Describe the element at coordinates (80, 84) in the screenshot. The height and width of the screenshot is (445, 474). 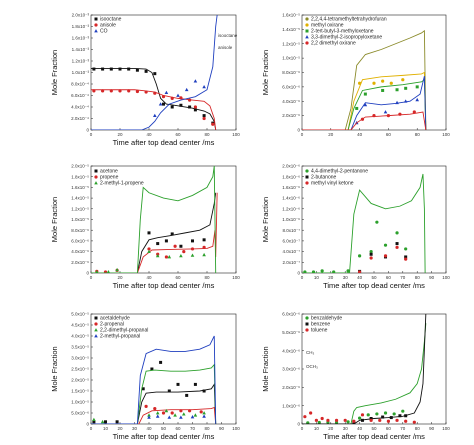
I see `y-tick-label: 8.0x10⁻⁴` at that location.